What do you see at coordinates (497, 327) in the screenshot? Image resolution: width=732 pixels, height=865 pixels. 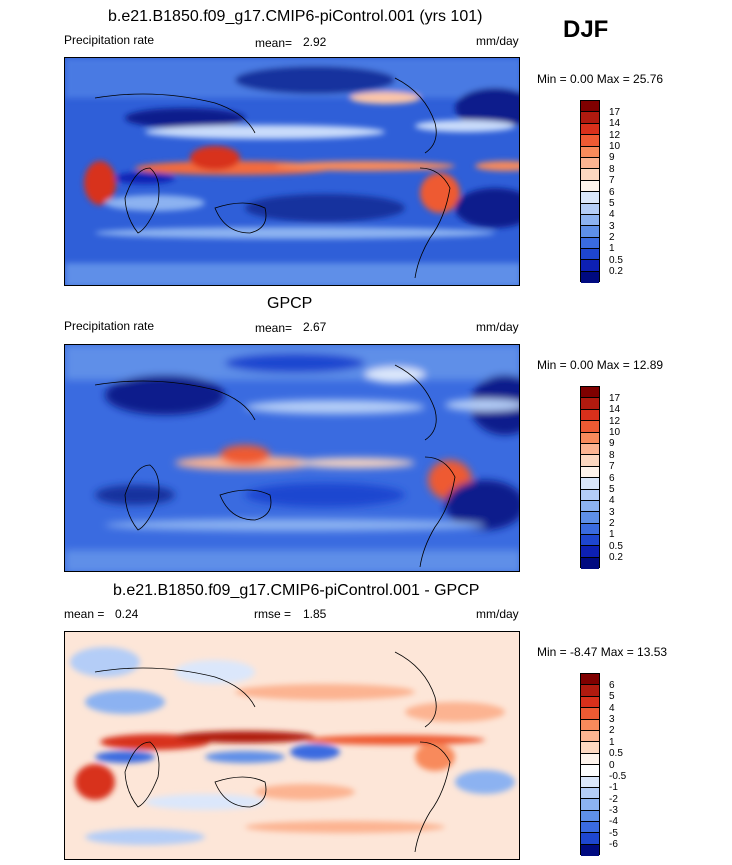 I see `panel2-units: mm/day` at bounding box center [497, 327].